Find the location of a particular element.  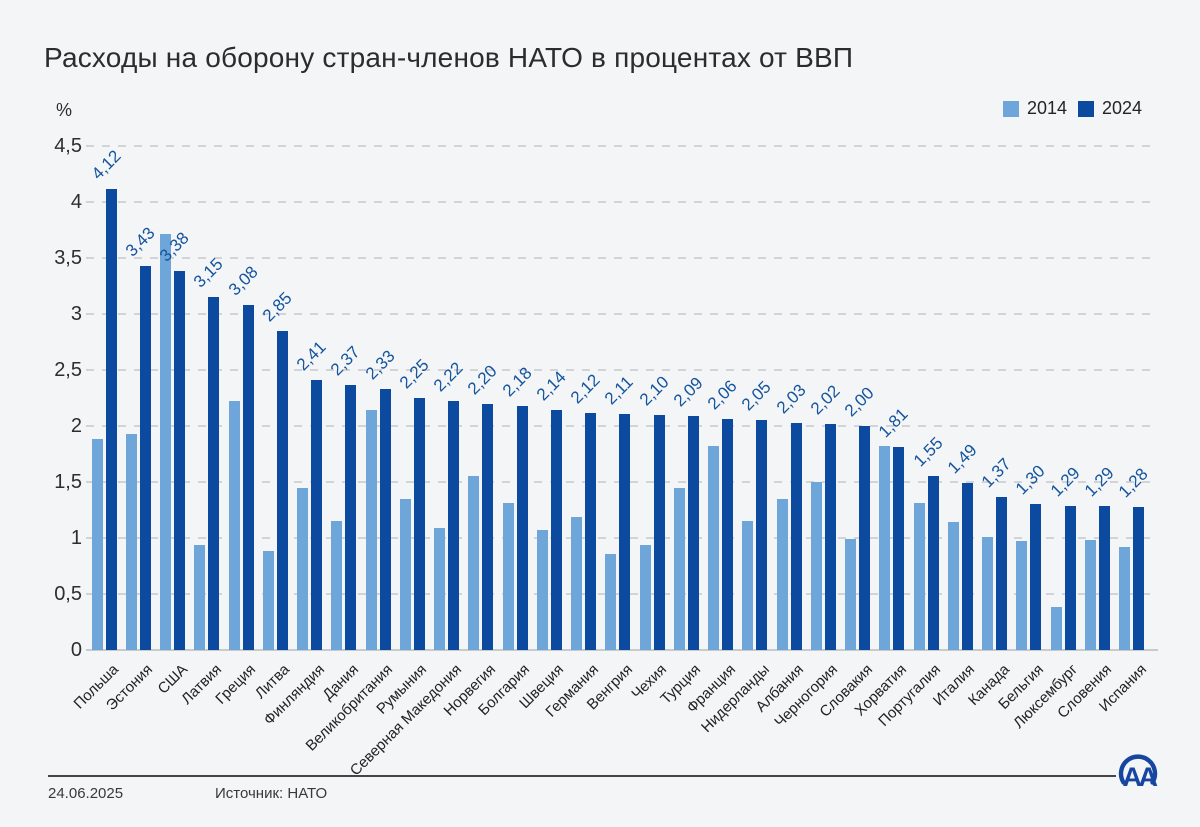

y-tick-label: 1 is located at coordinates (76, 538).